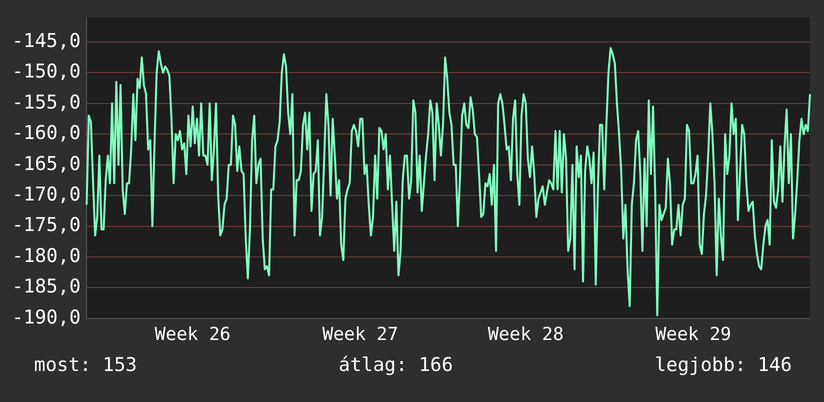 The width and height of the screenshot is (824, 402). What do you see at coordinates (46, 133) in the screenshot?
I see `y-tick-label: -160,0` at bounding box center [46, 133].